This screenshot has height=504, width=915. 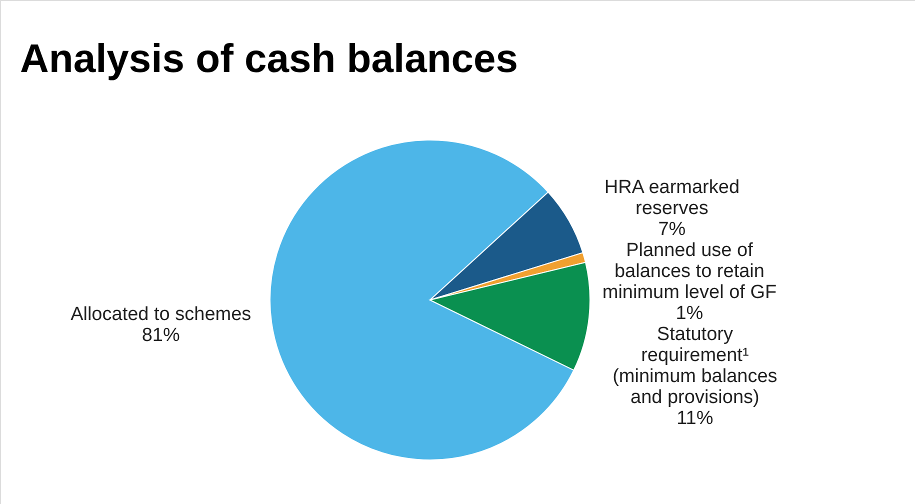 I want to click on slice-label: Planned use of balances to retain minimum level of GF, so click(x=689, y=272).